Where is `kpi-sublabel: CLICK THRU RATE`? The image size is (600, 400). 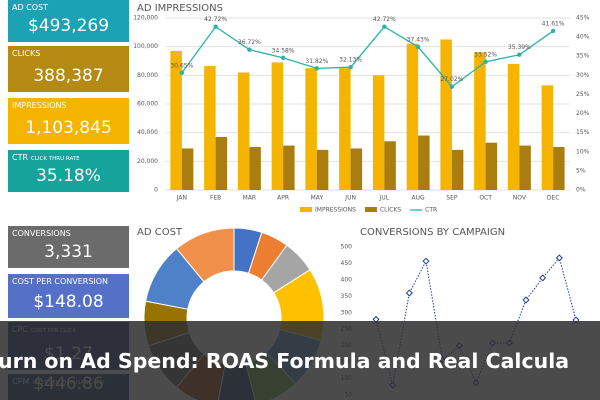 kpi-sublabel: CLICK THRU RATE is located at coordinates (55, 159).